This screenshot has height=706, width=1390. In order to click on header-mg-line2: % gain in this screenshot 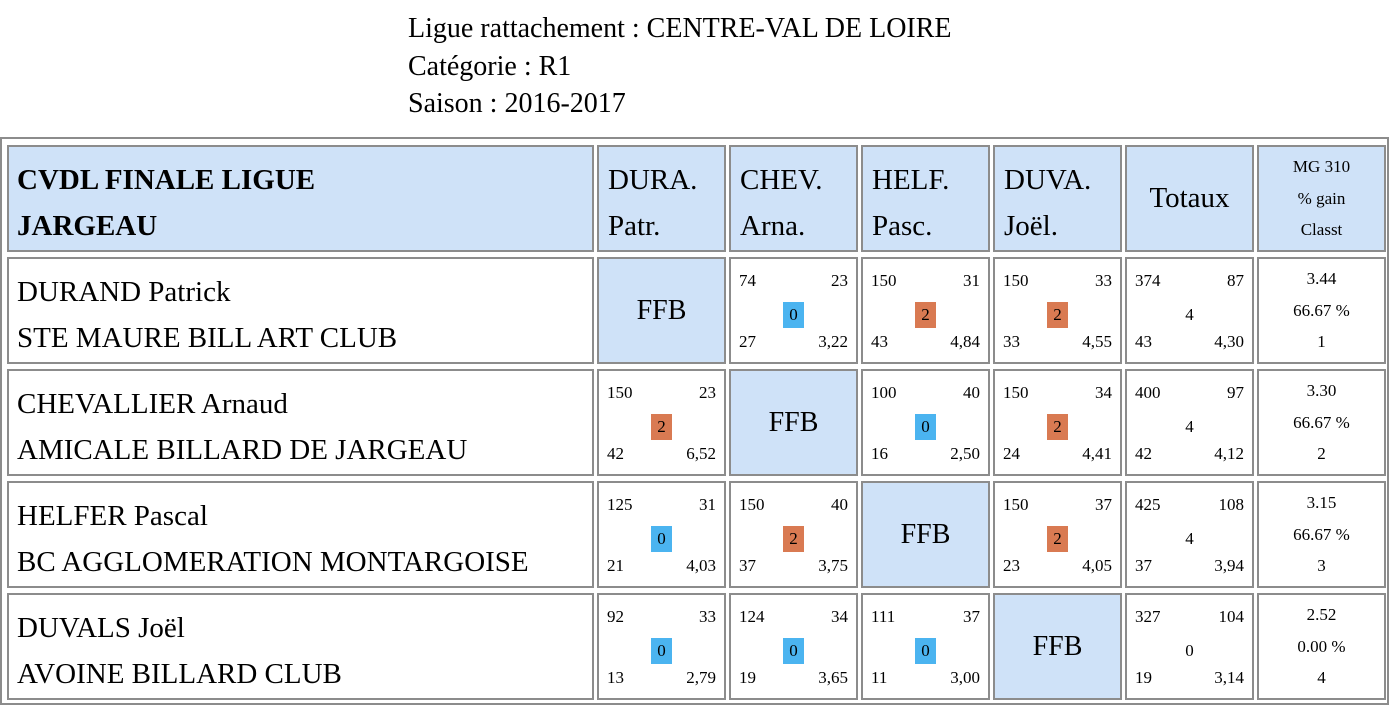, I will do `click(1321, 198)`.